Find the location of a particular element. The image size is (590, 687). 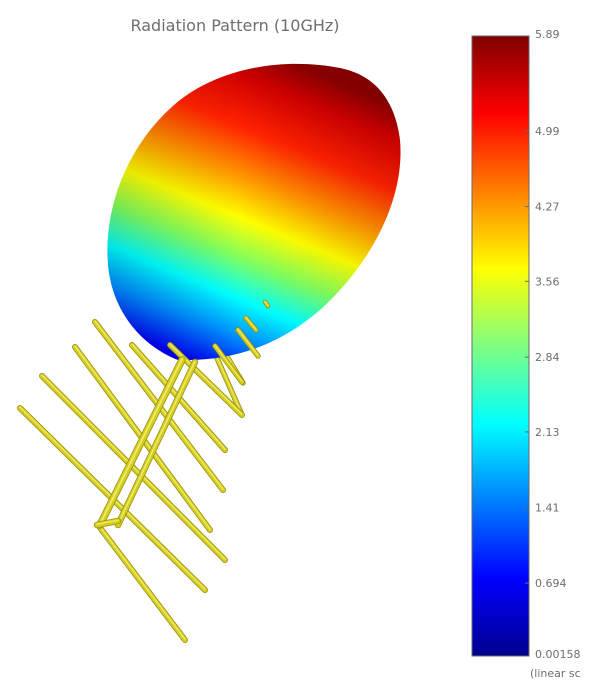

colorbar-tick-label: 4.99 is located at coordinates (547, 131).